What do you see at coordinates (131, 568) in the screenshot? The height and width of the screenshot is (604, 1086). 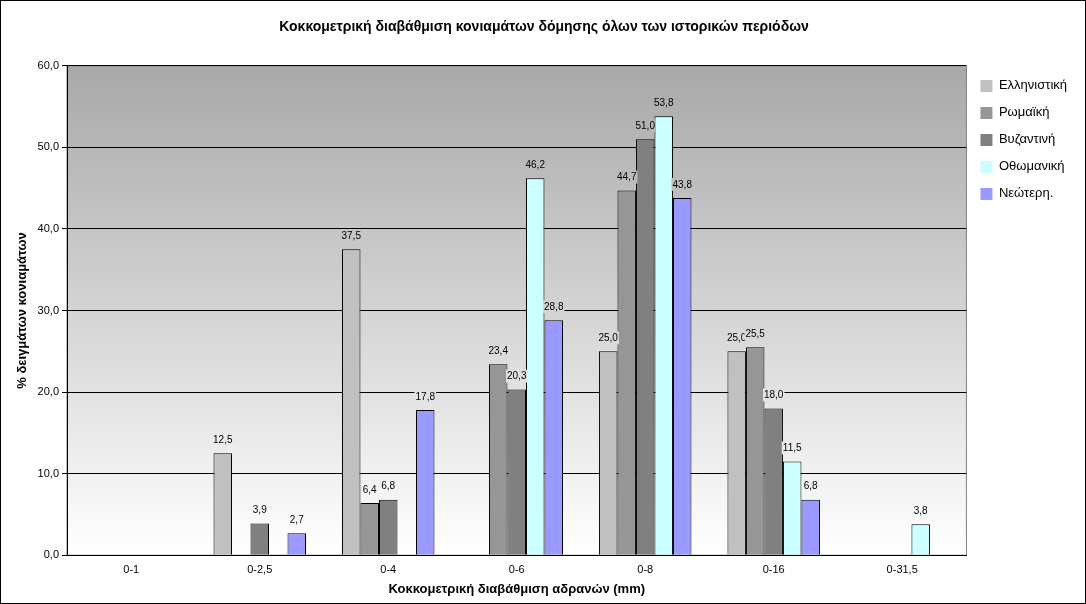 I see `x-tick-label: 0-1` at bounding box center [131, 568].